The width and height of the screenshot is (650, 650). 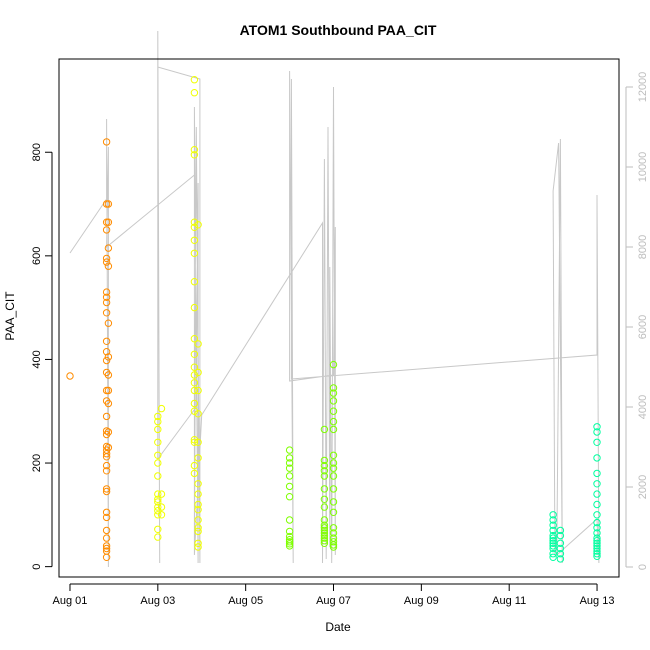 What do you see at coordinates (37, 152) in the screenshot?
I see `y-tick-label: 800` at bounding box center [37, 152].